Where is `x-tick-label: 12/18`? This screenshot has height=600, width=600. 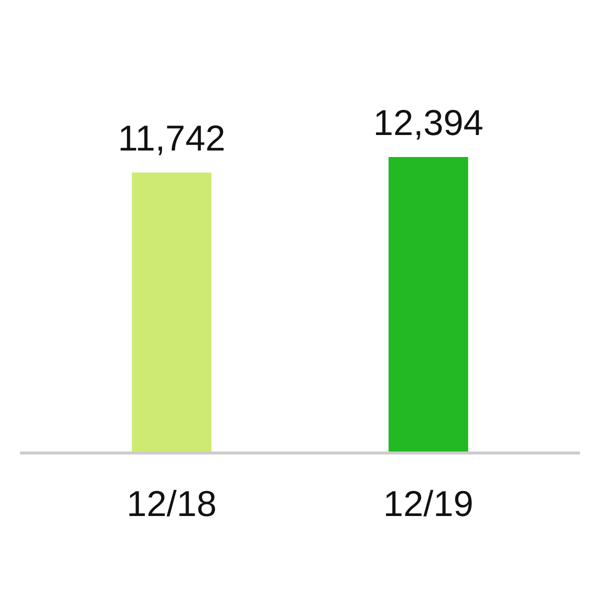
x-tick-label: 12/18 is located at coordinates (171, 503).